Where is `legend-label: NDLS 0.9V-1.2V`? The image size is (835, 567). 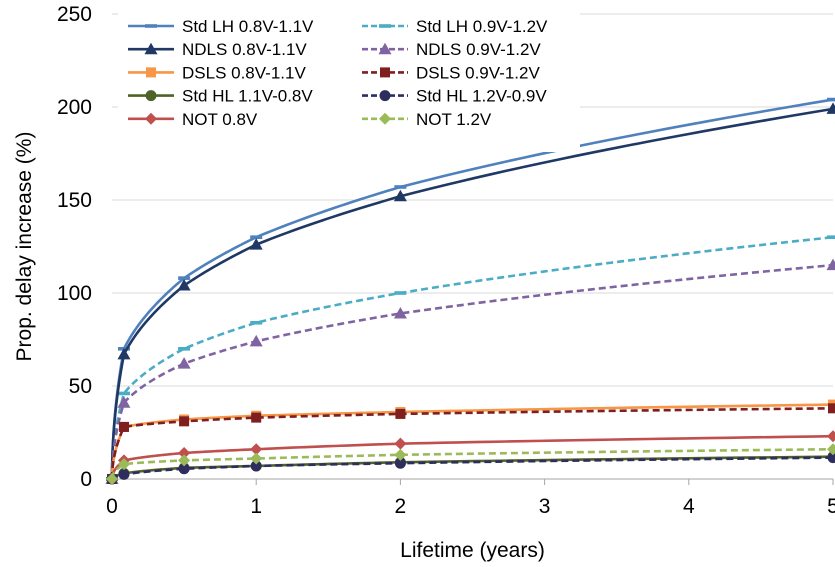
legend-label: NDLS 0.9V-1.2V is located at coordinates (478, 49).